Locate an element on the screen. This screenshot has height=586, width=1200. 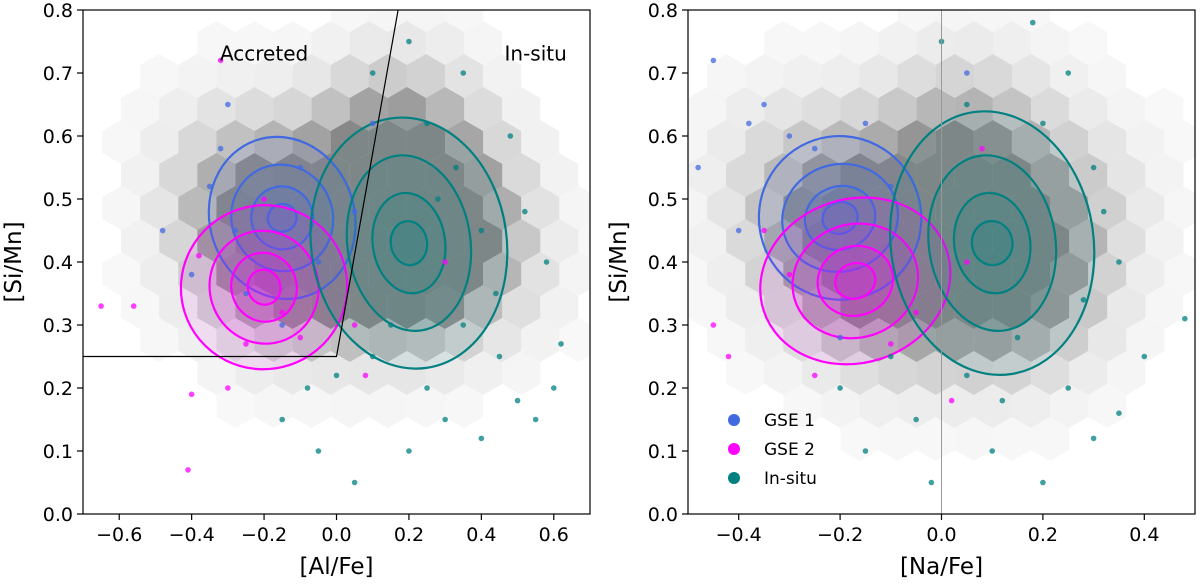
x-tick-label: −0.2 is located at coordinates (840, 535).